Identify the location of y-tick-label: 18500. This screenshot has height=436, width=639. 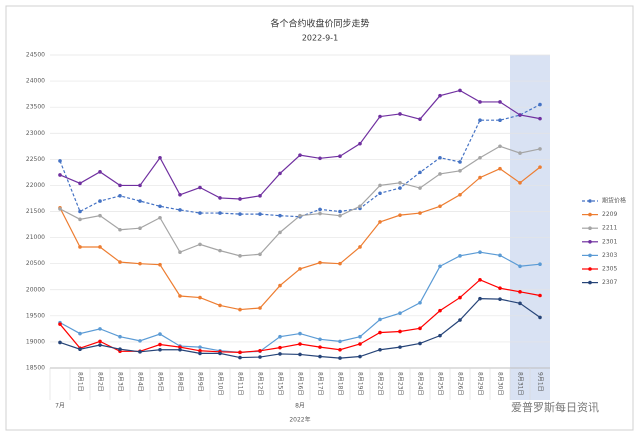
(35, 368).